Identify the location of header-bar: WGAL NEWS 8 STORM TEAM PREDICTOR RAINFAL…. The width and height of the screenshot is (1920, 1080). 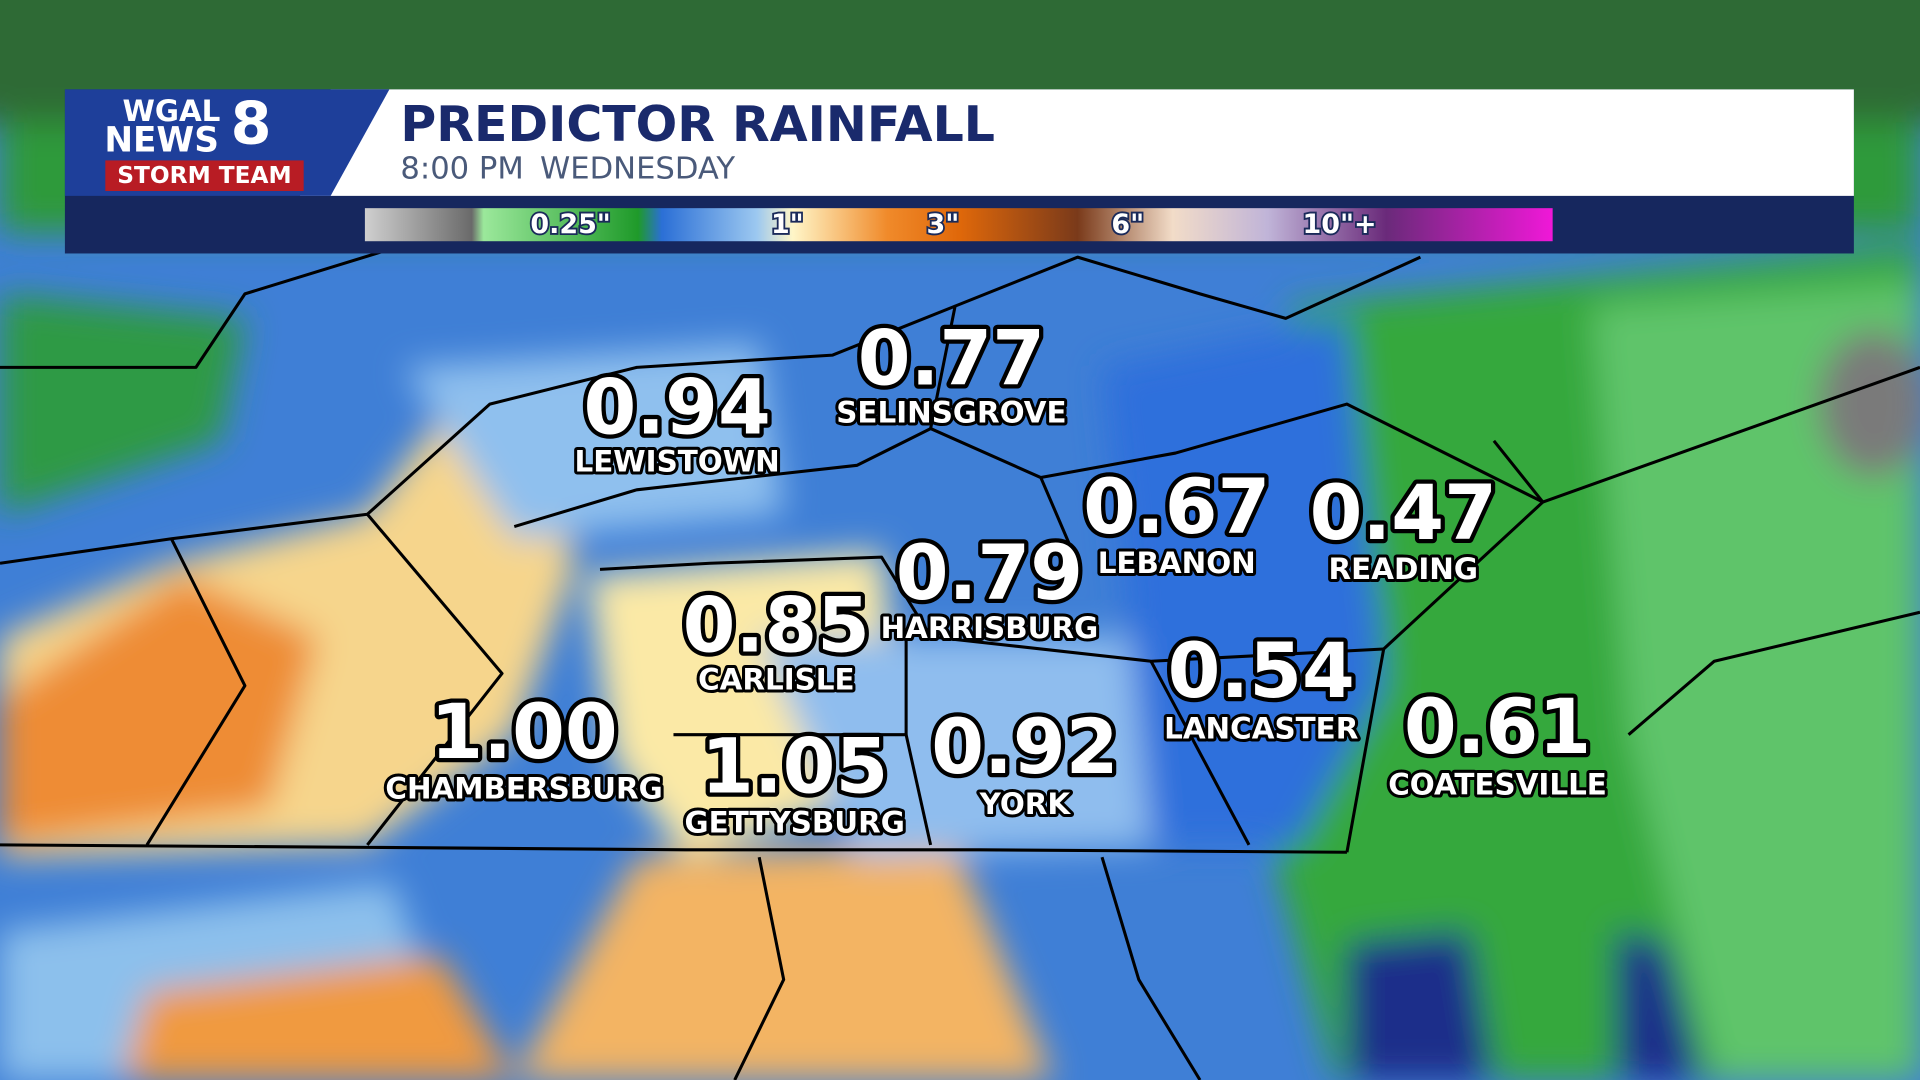
(959, 171).